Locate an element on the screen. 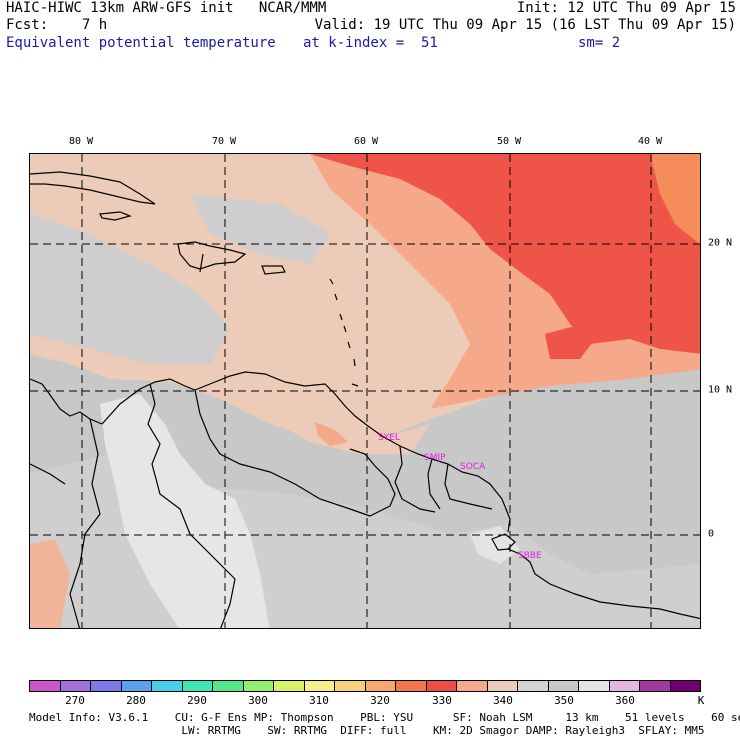 The height and width of the screenshot is (740, 740). cb-label: 310 is located at coordinates (319, 700).